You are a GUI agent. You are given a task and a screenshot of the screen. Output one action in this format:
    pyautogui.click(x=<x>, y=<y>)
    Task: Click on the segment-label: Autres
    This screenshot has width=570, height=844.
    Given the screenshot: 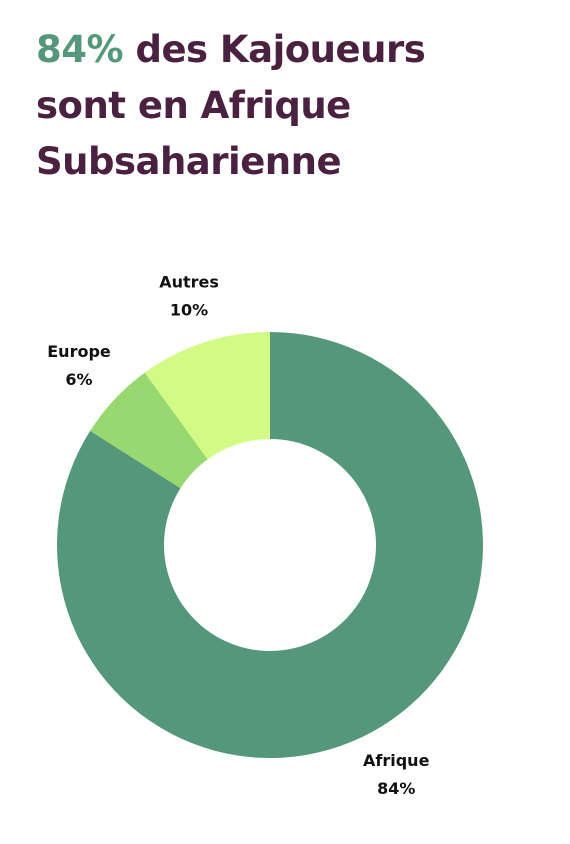 What is the action you would take?
    pyautogui.click(x=189, y=281)
    